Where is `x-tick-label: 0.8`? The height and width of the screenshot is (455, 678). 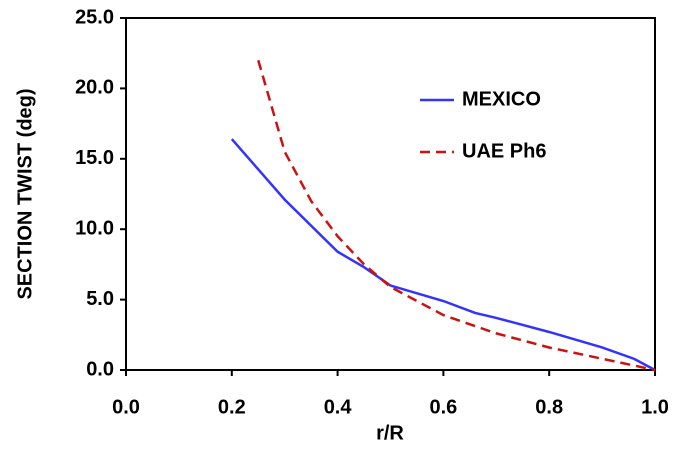
x-tick-label: 0.8 is located at coordinates (549, 407).